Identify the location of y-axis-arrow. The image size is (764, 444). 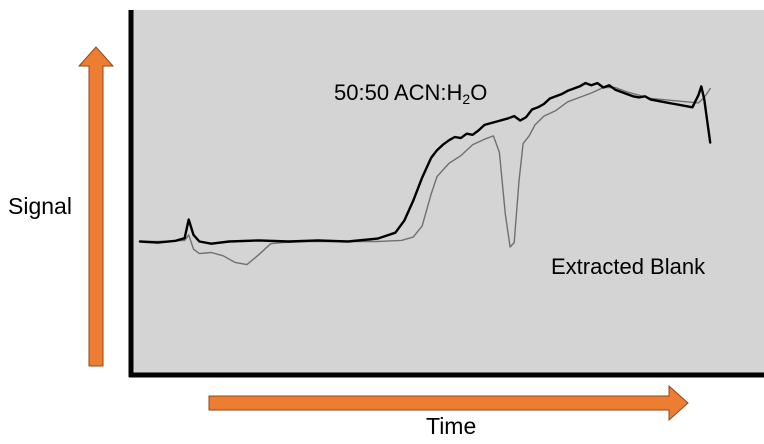
(96, 206).